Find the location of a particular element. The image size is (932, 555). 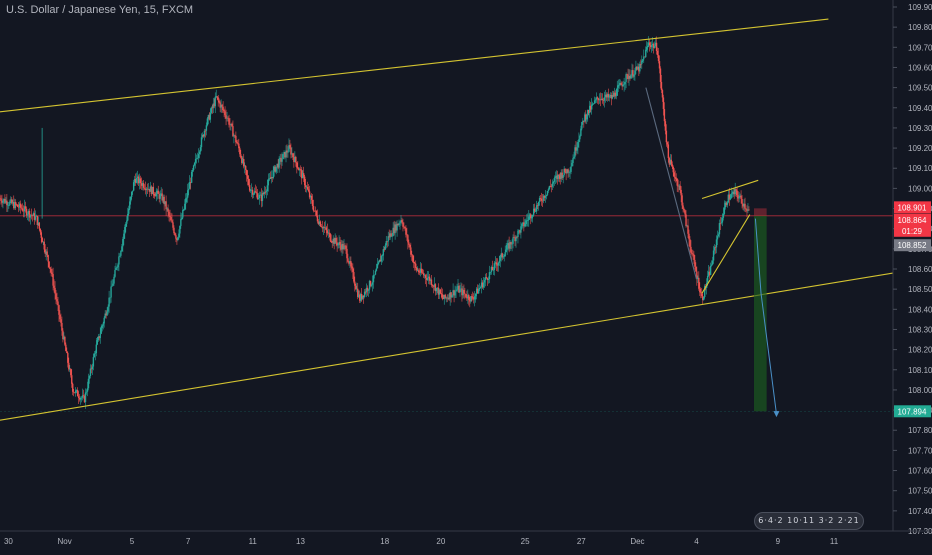

projection-path is located at coordinates (765, 316).